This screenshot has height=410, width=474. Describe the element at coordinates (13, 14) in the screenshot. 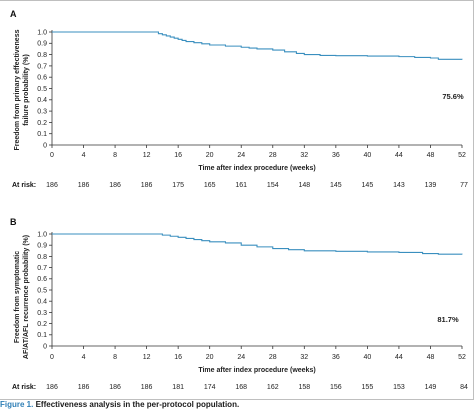

I see `panel-label: A` at that location.